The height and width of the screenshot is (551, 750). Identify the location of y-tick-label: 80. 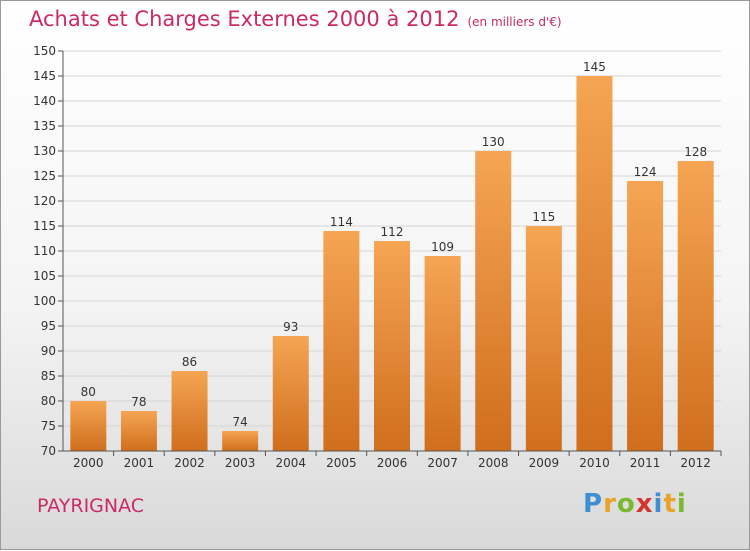
(48, 401).